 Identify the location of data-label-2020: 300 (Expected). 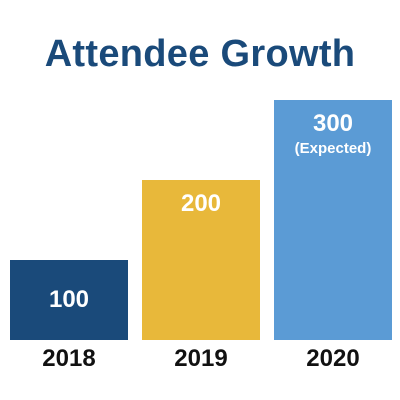
(333, 133).